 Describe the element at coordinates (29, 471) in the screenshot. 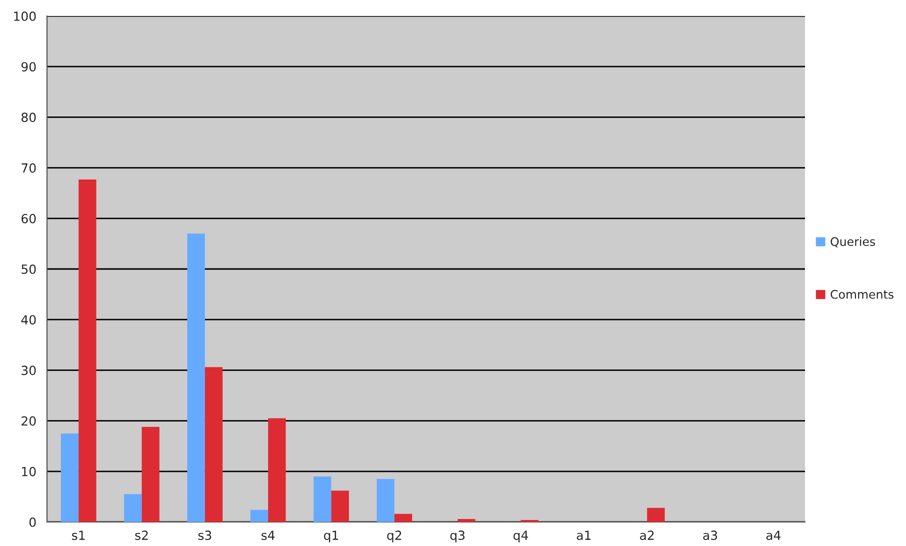

I see `y-tick-label: 10` at that location.